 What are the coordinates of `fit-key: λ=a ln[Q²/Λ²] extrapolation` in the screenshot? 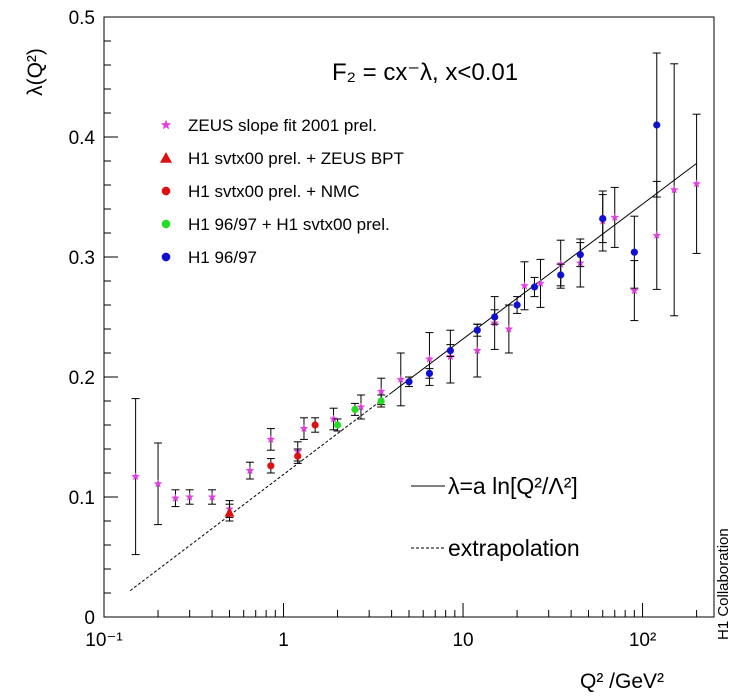 It's located at (495, 517).